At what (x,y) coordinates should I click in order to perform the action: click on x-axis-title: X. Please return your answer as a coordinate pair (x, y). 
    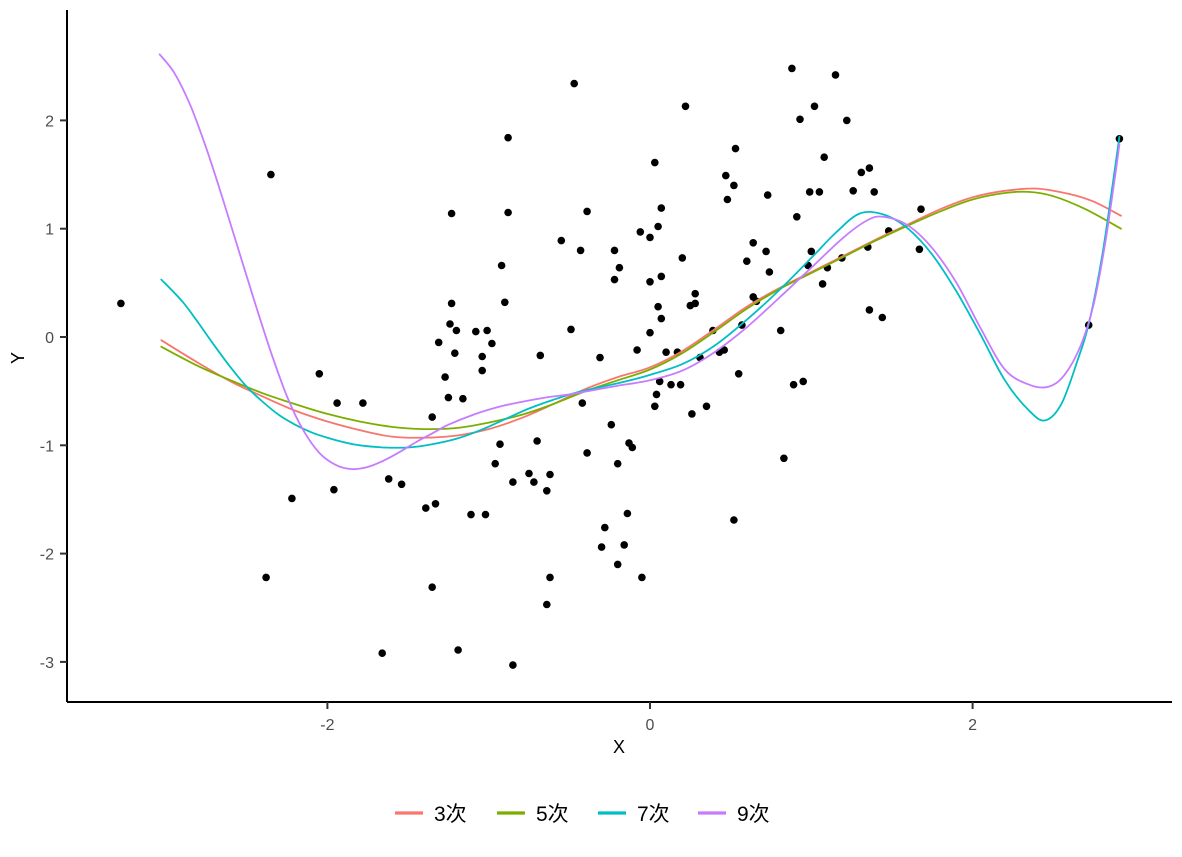
    Looking at the image, I should click on (619, 747).